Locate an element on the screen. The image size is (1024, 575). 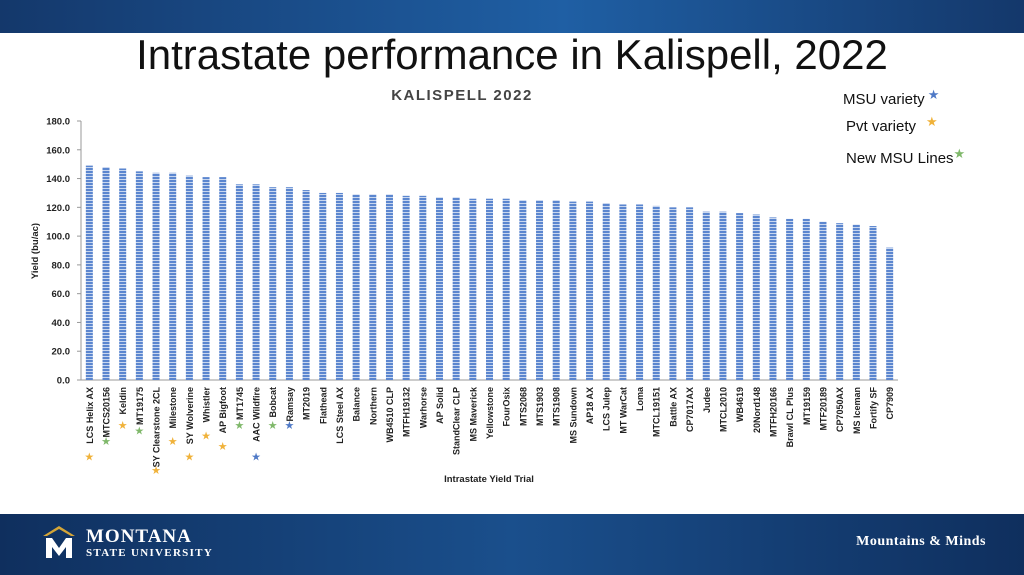
x-tick-label: Yellowstone is located at coordinates (490, 413).